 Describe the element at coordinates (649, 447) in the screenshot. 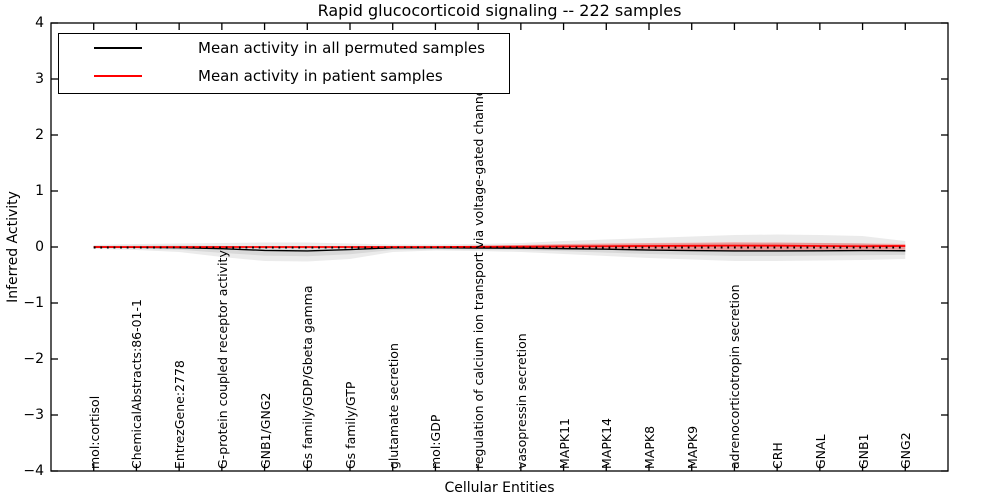

I see `x-tick-label: MAPK8` at that location.